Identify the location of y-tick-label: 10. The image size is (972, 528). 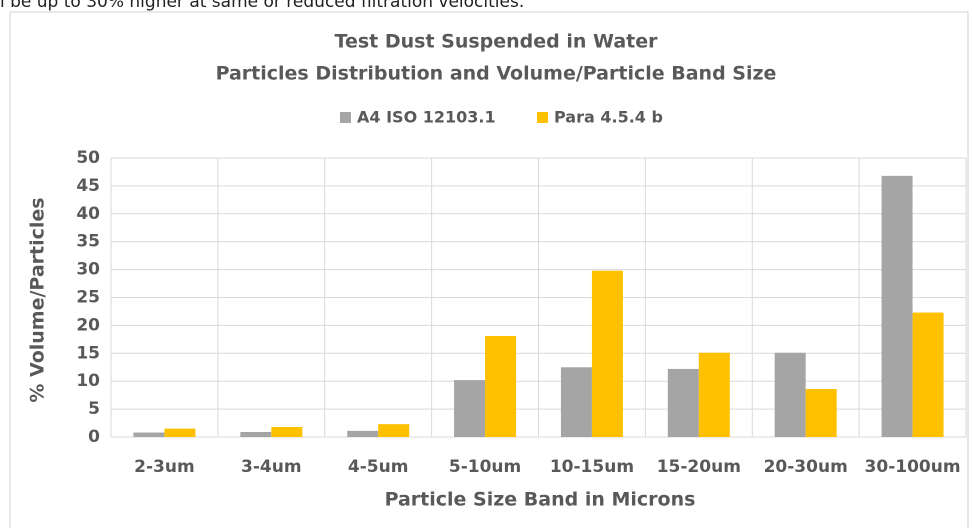
(88, 381).